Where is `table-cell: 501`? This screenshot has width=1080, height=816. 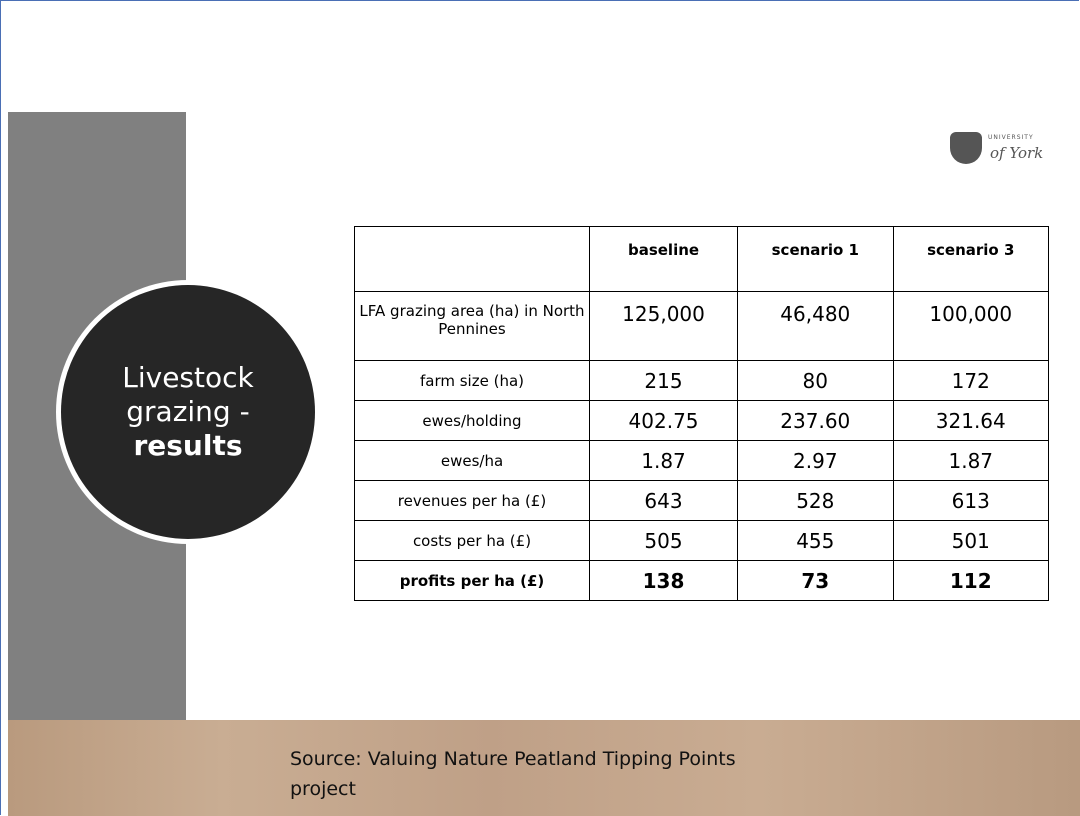 table-cell: 501 is located at coordinates (971, 540).